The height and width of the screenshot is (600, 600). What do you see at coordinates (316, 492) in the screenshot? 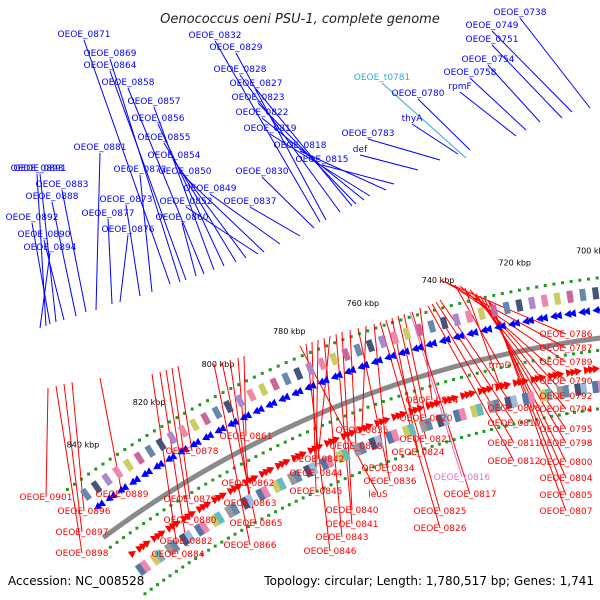
I see `red-gene-label: OEOE_0845` at bounding box center [316, 492].